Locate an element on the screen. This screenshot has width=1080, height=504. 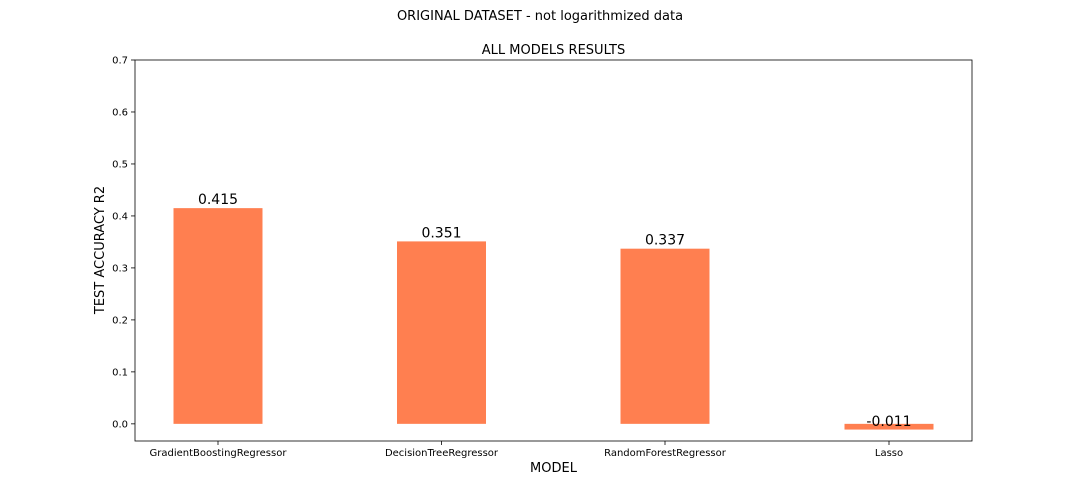
y-tick-label: 0.4 is located at coordinates (120, 216).